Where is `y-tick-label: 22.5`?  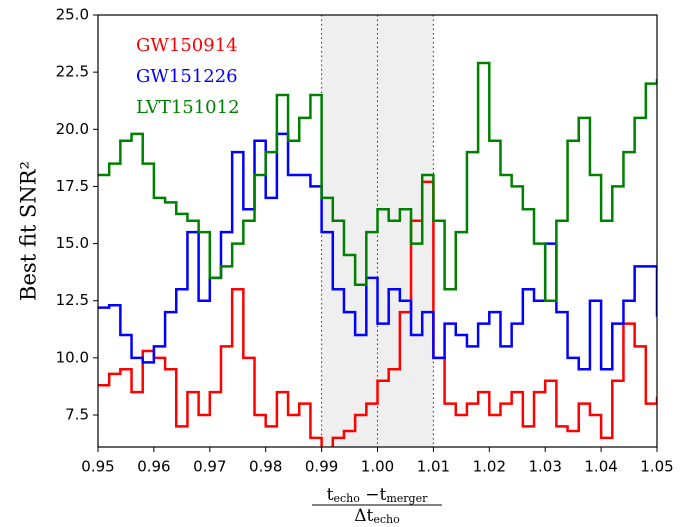 y-tick-label: 22.5 is located at coordinates (72, 72).